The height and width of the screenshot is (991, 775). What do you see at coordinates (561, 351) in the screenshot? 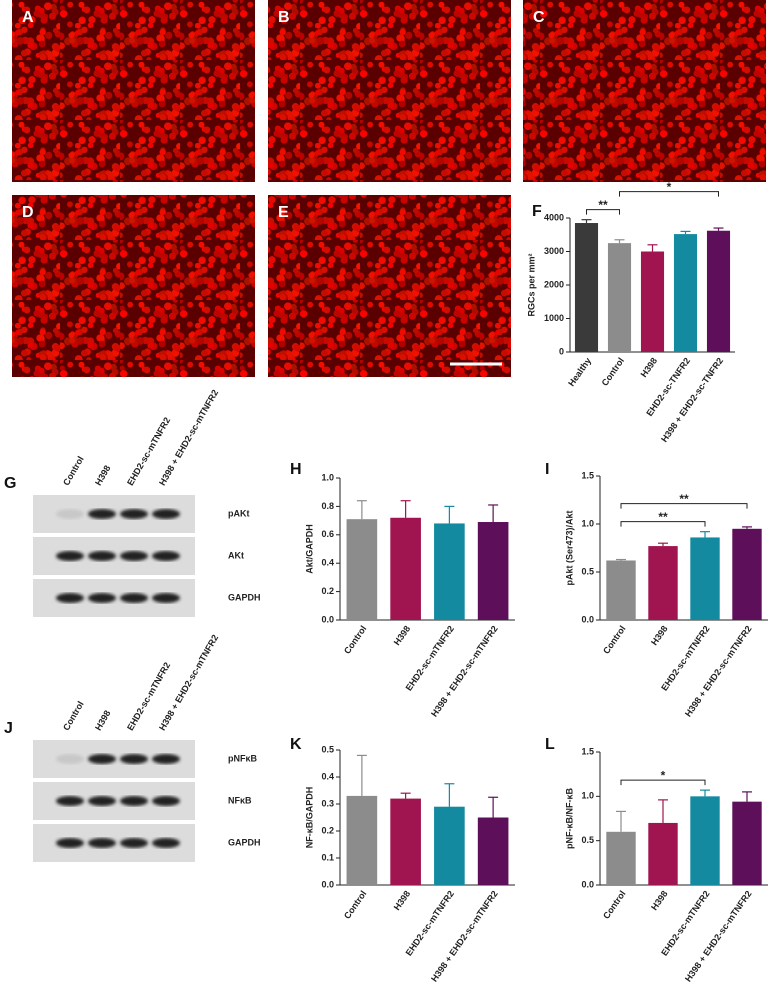
I see `y-tick-label: 0` at bounding box center [561, 351].